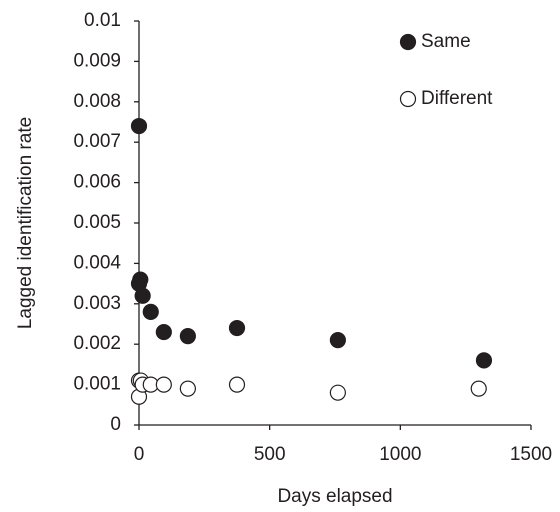 This screenshot has height=512, width=560. Describe the element at coordinates (102, 20) in the screenshot. I see `y-tick-label: 0.01` at that location.